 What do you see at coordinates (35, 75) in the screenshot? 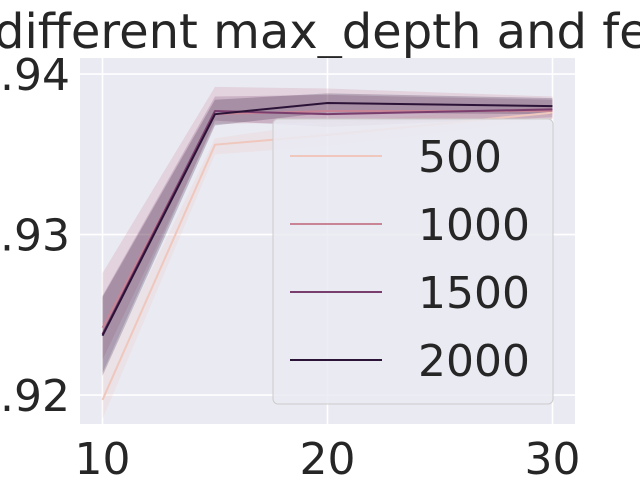
I see `y-tick-label: .94` at bounding box center [35, 75].